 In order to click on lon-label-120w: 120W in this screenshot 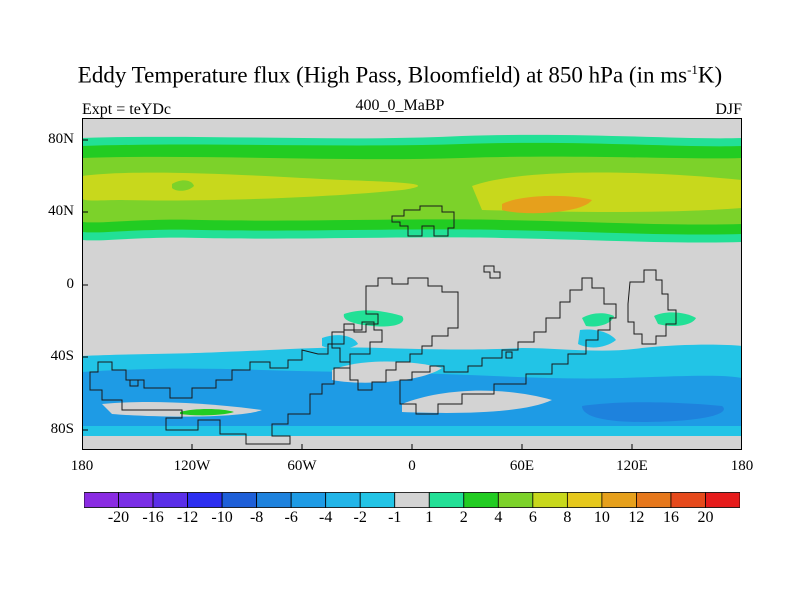, I will do `click(192, 466)`.